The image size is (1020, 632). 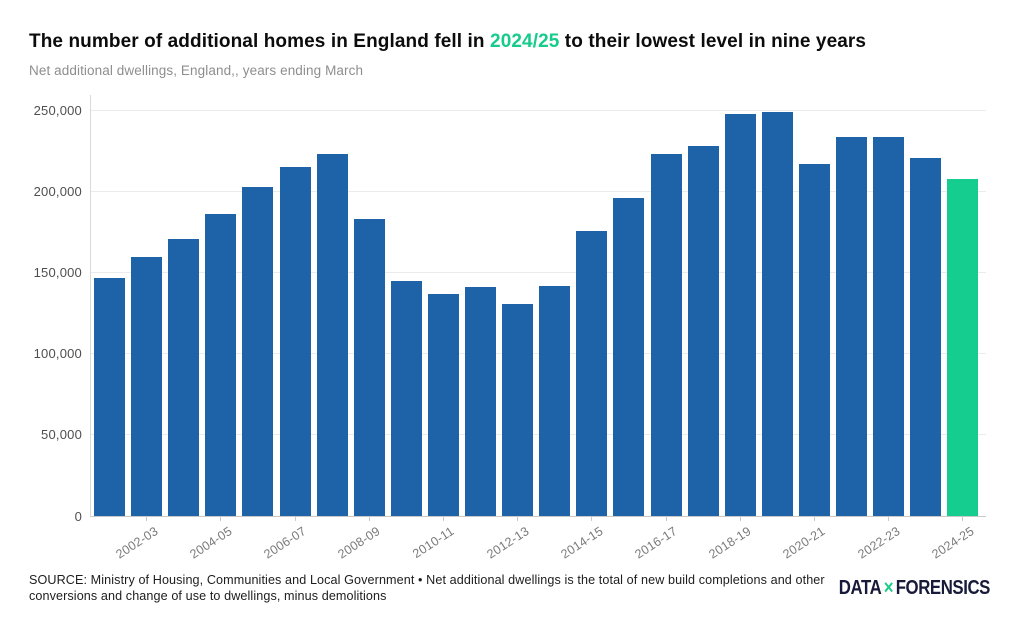 What do you see at coordinates (57, 354) in the screenshot?
I see `y-axis-label: 100,000` at bounding box center [57, 354].